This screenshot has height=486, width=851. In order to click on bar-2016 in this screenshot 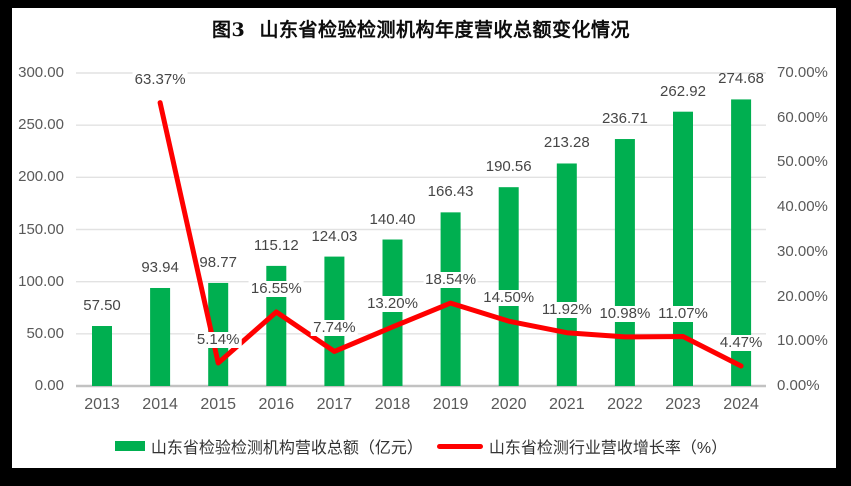, I will do `click(276, 325)`.